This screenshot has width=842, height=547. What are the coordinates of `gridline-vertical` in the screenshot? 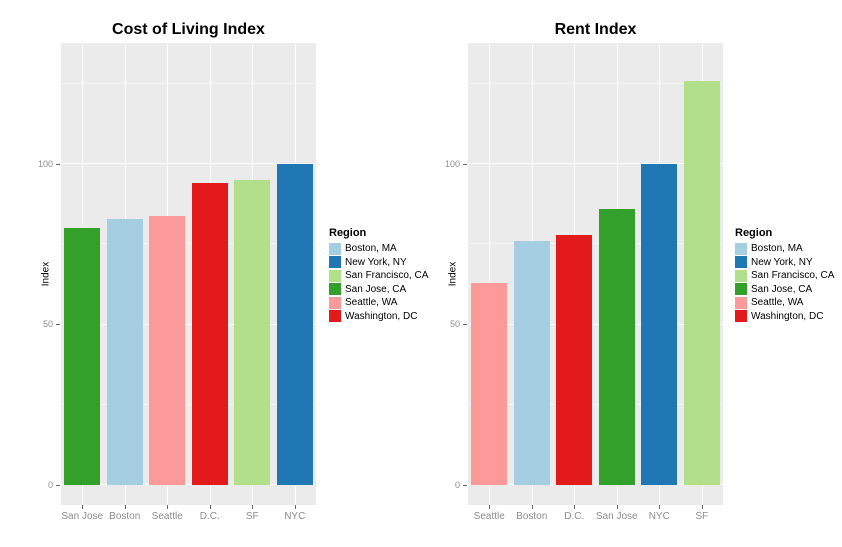 It's located at (490, 274).